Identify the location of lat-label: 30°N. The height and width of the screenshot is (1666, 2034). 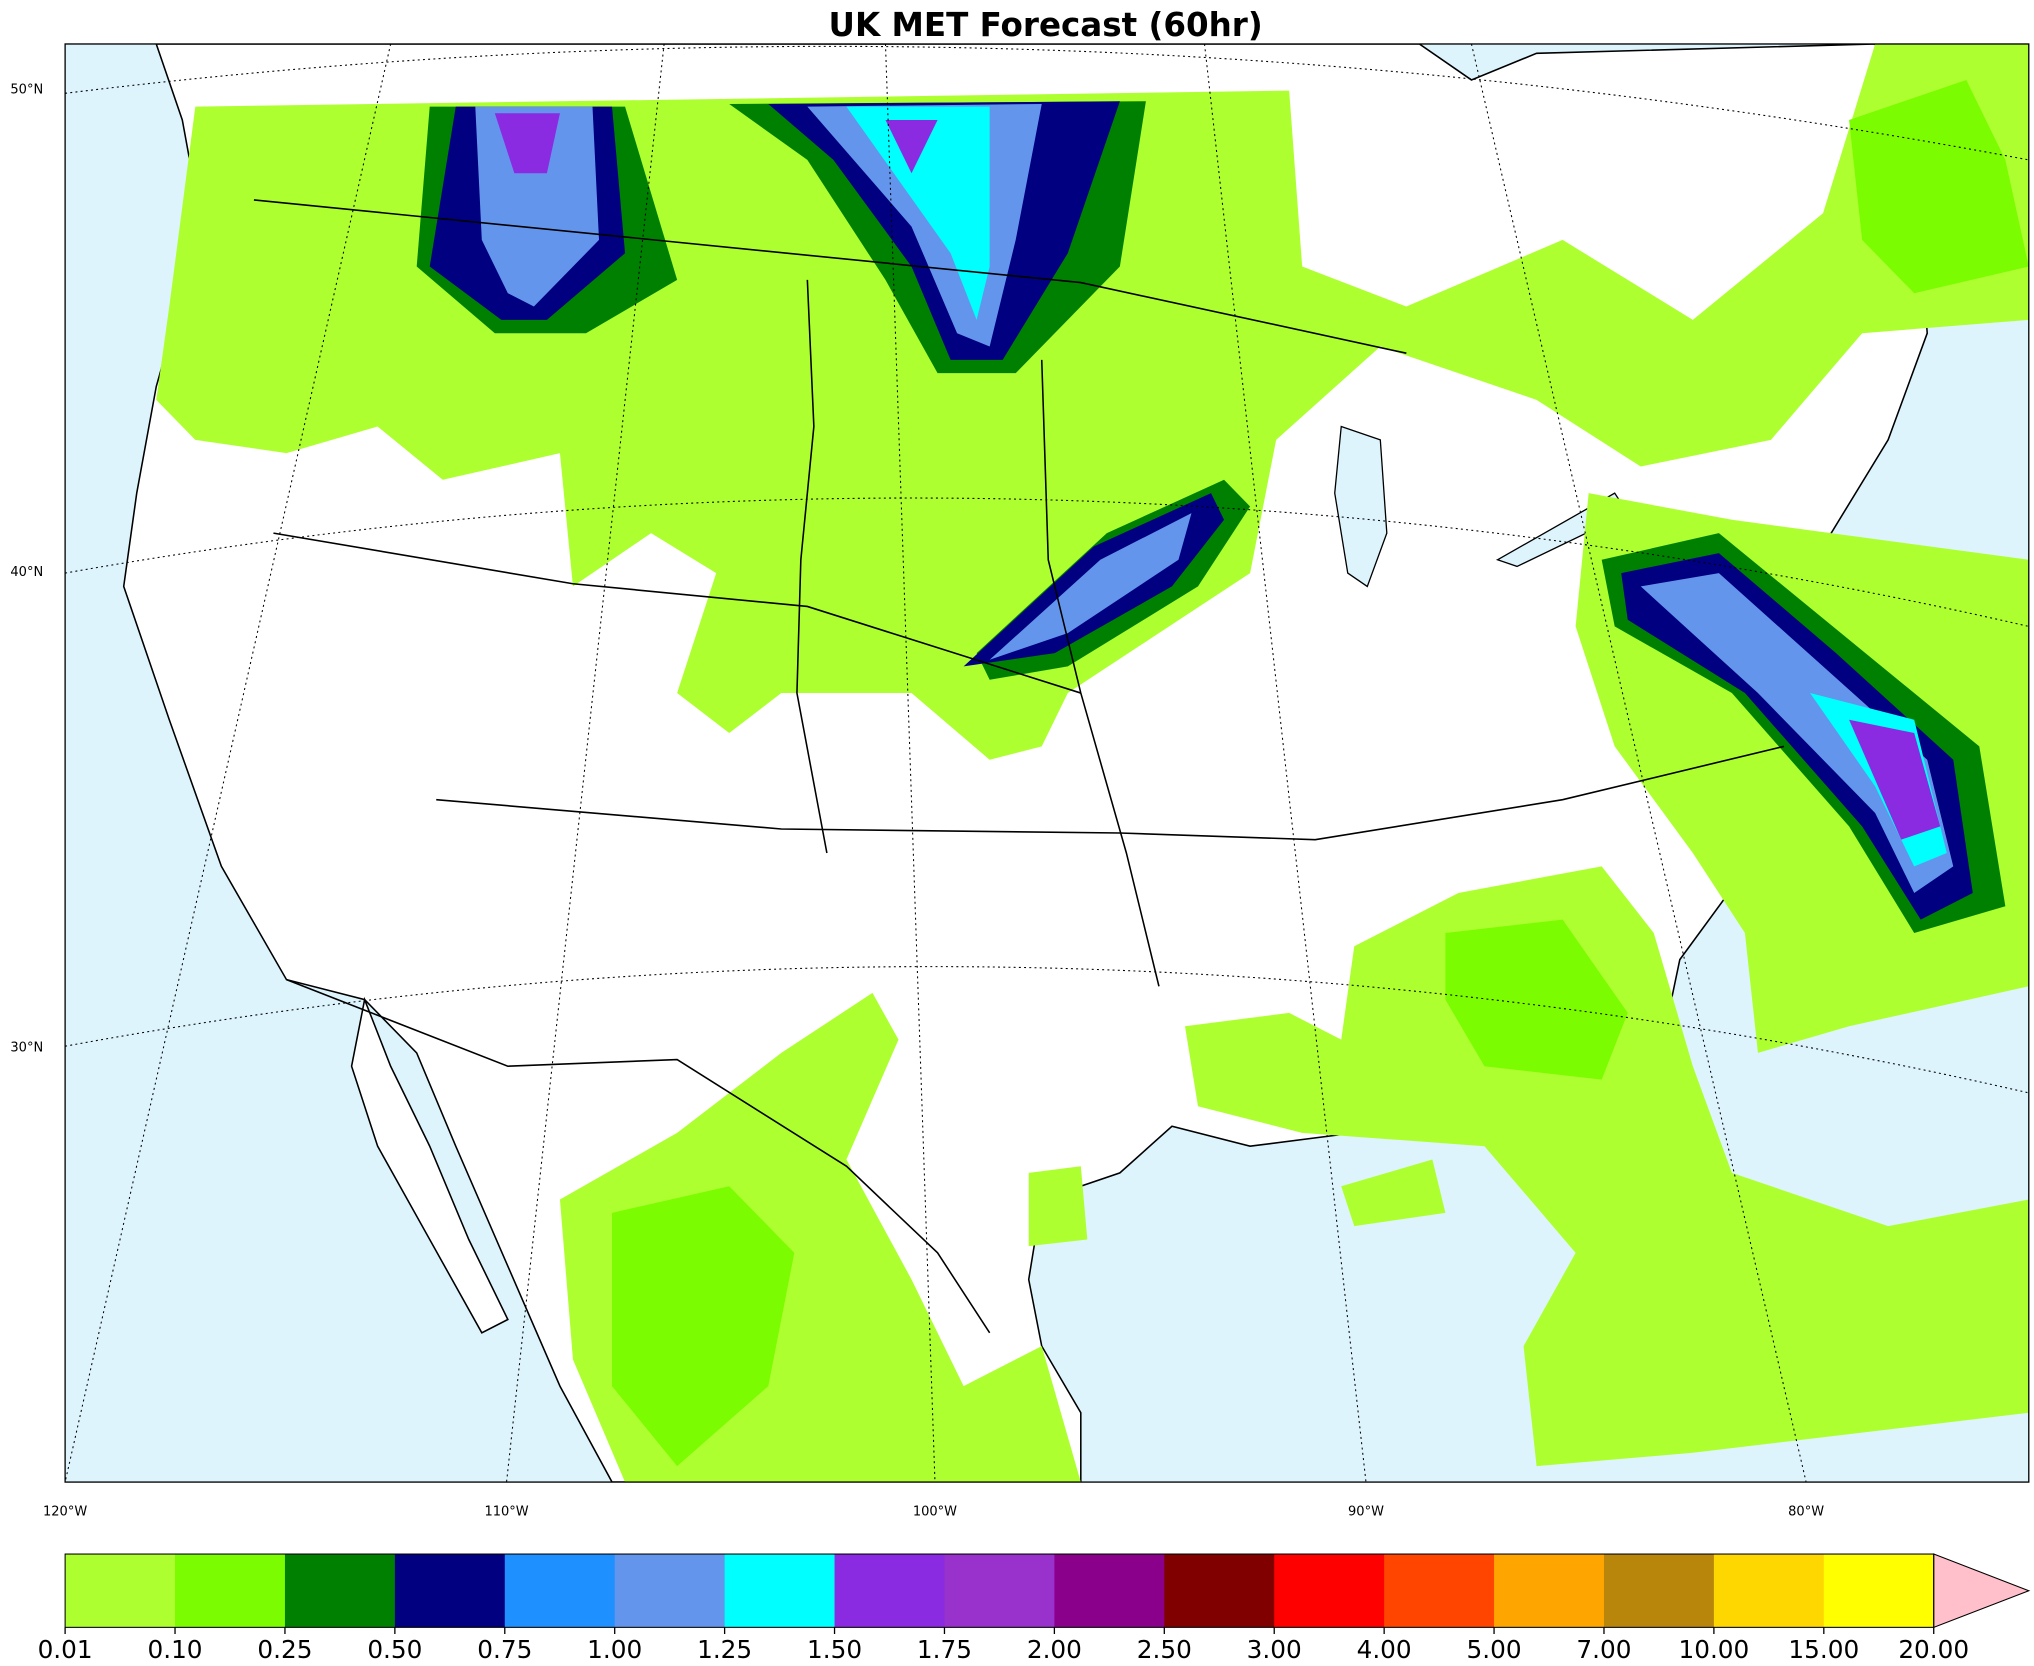
(26, 1047).